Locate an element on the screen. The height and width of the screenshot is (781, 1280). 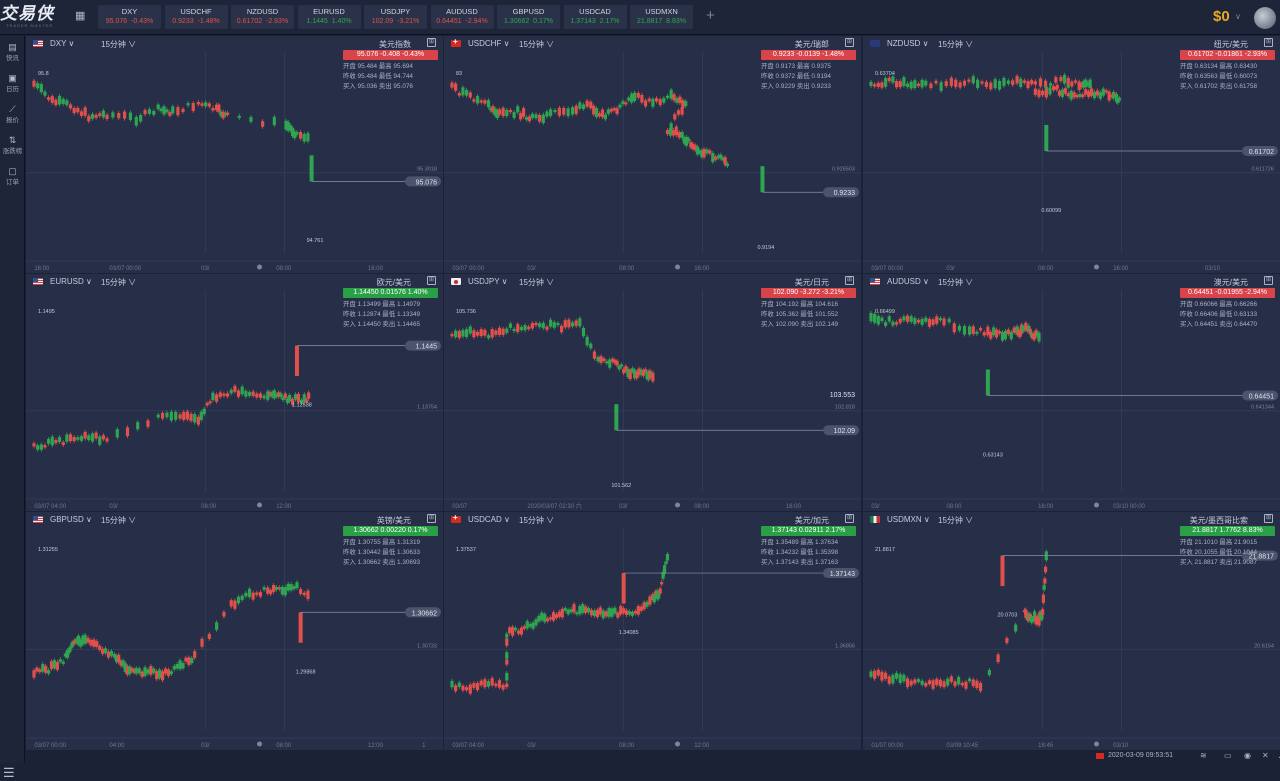
tab-usdcad: USDCAD 1.37143 2.17% is located at coordinates (595, 17).